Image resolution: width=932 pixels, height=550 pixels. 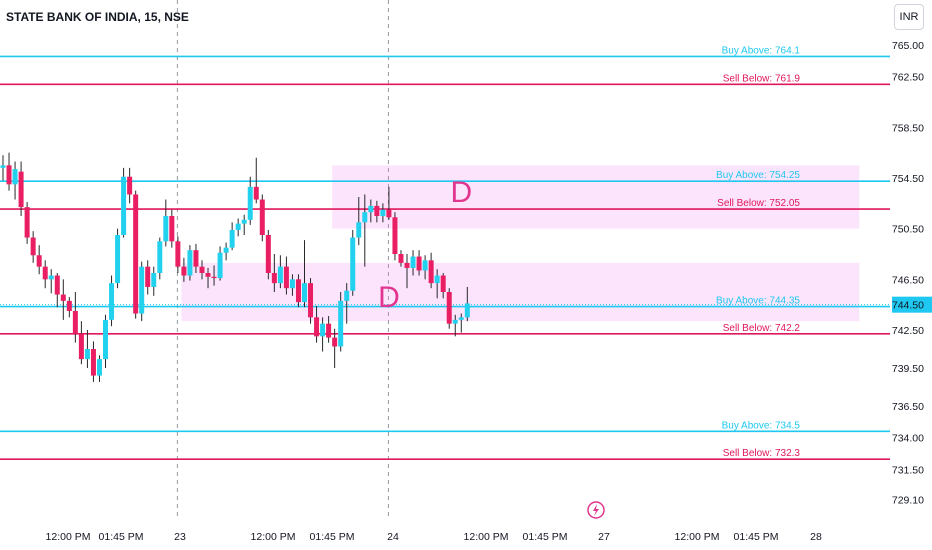 What do you see at coordinates (908, 369) in the screenshot?
I see `price-tick-label: 739.50` at bounding box center [908, 369].